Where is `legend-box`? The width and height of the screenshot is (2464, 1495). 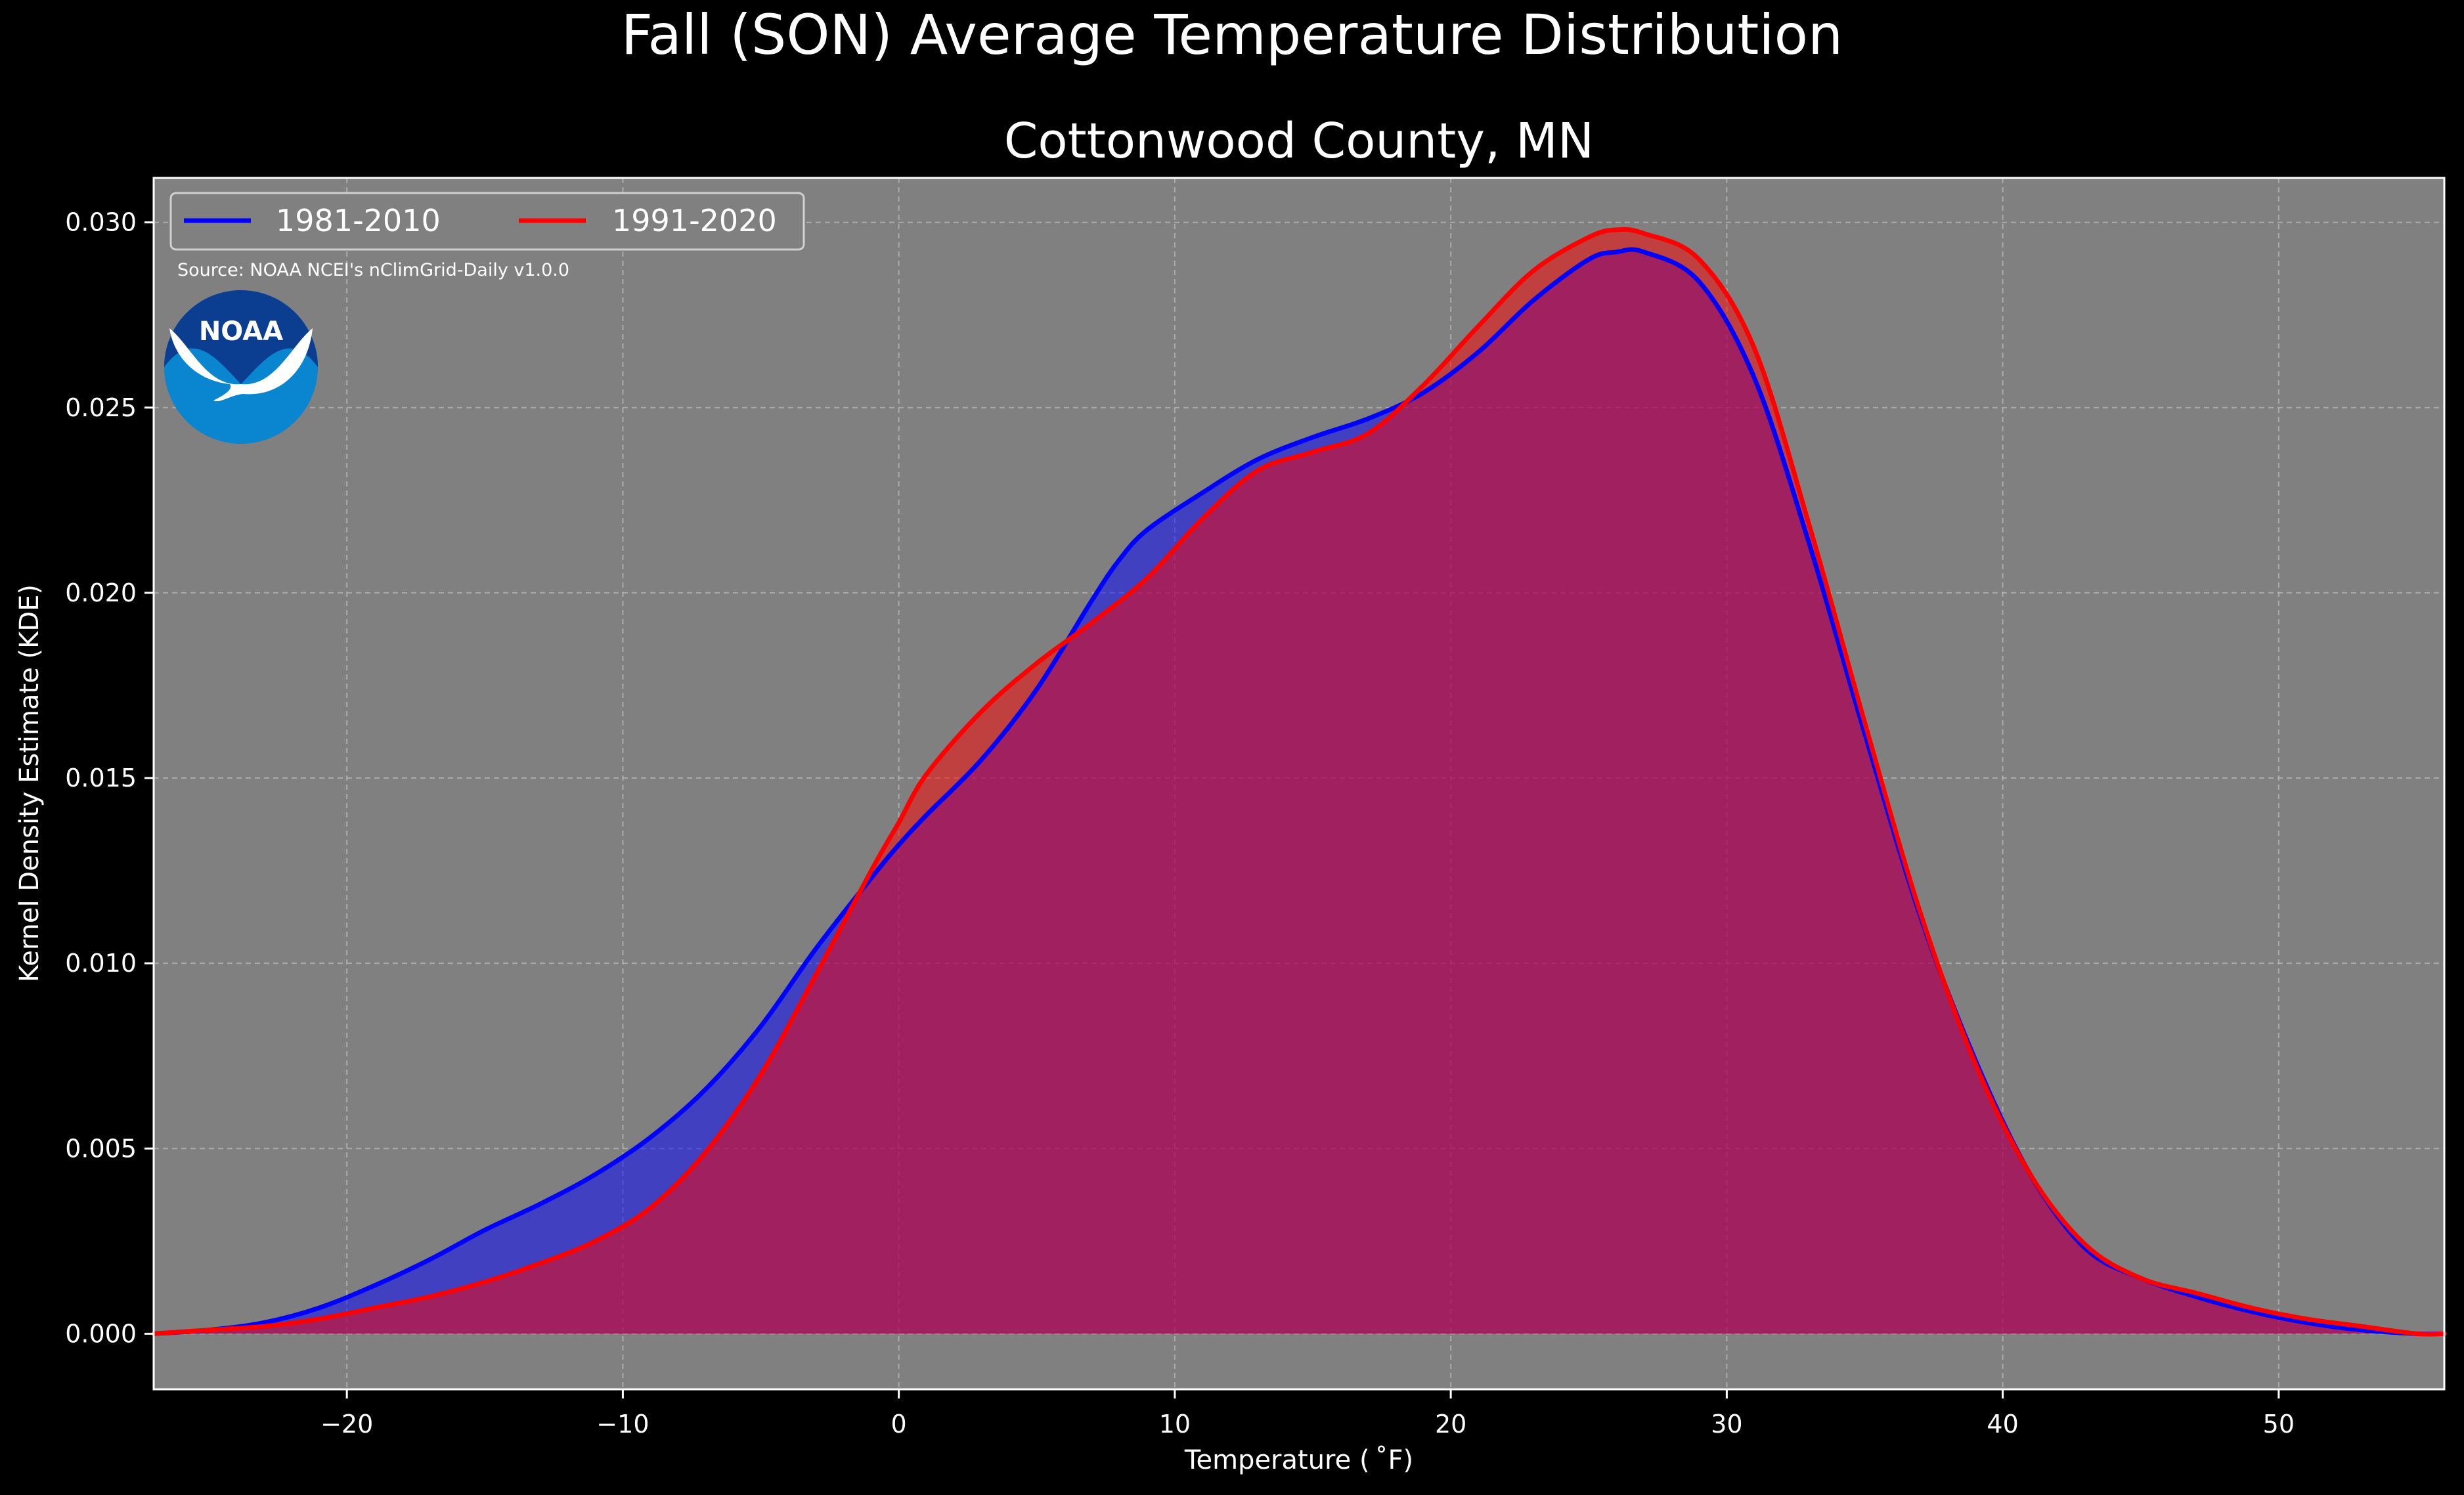 legend-box is located at coordinates (487, 221).